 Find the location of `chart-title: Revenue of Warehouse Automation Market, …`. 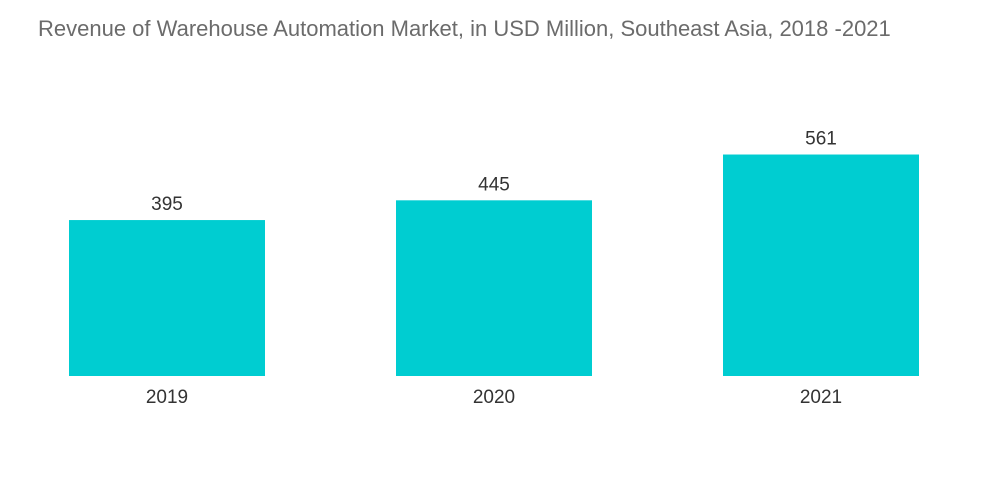

chart-title: Revenue of Warehouse Automation Market, … is located at coordinates (464, 28).